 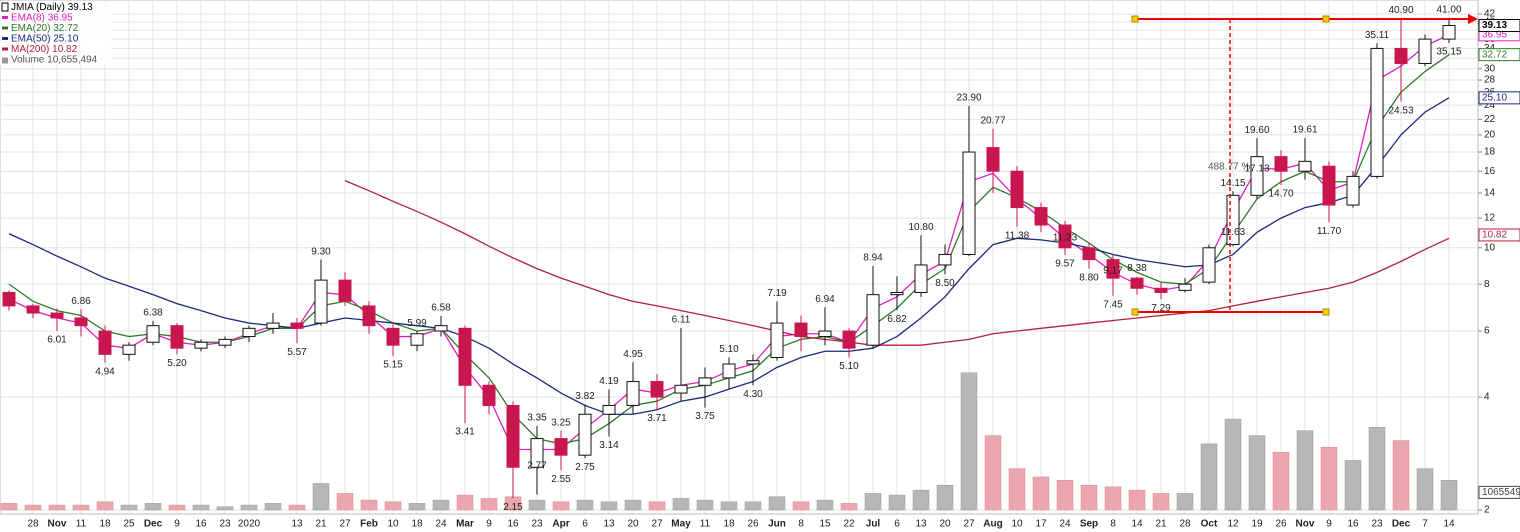 I want to click on price-annotation: 9.17, so click(x=1113, y=271).